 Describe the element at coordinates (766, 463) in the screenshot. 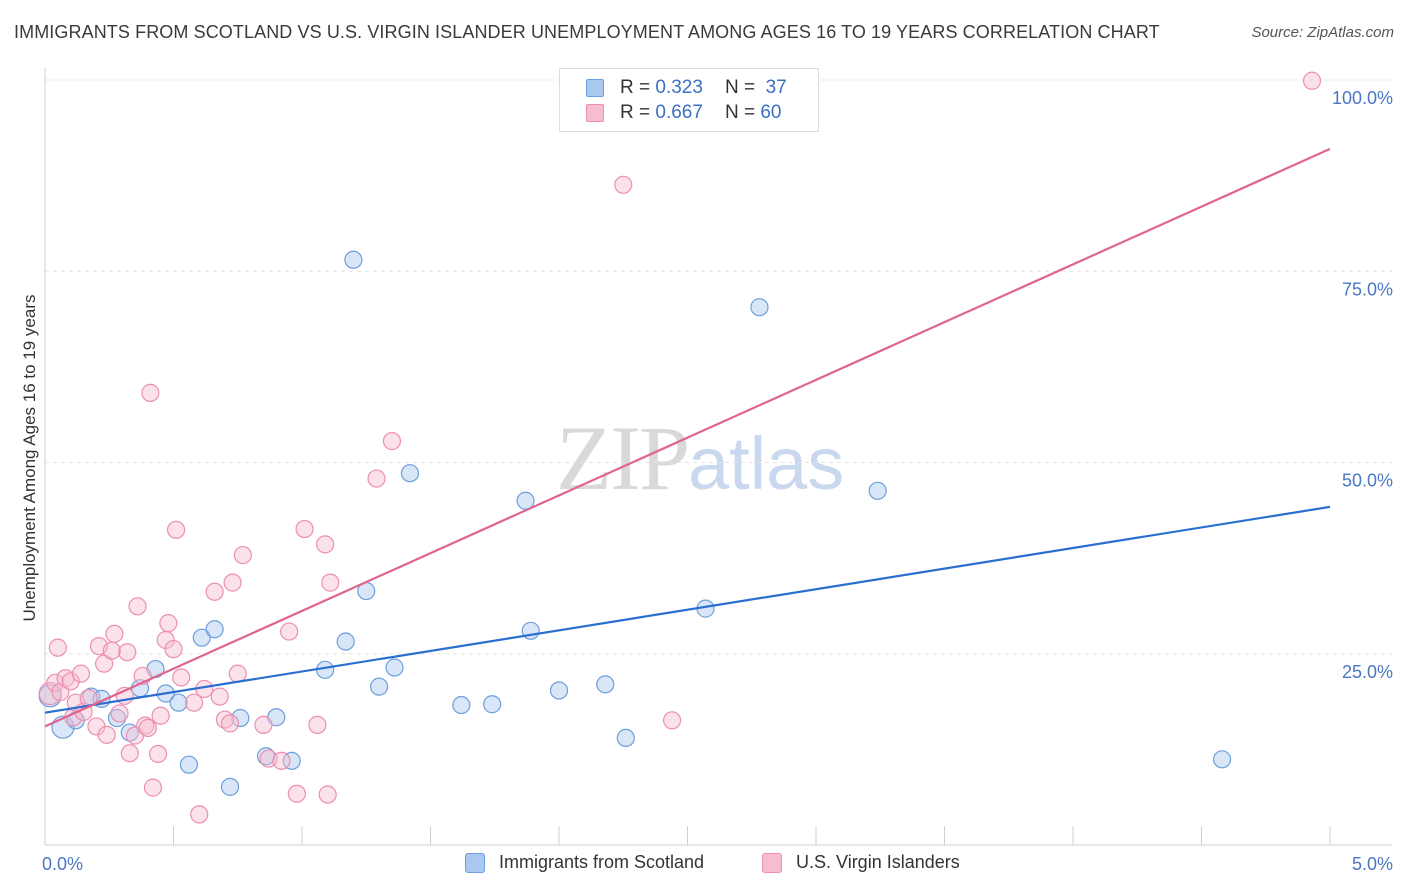

I see `watermark-atlas: atlas` at that location.